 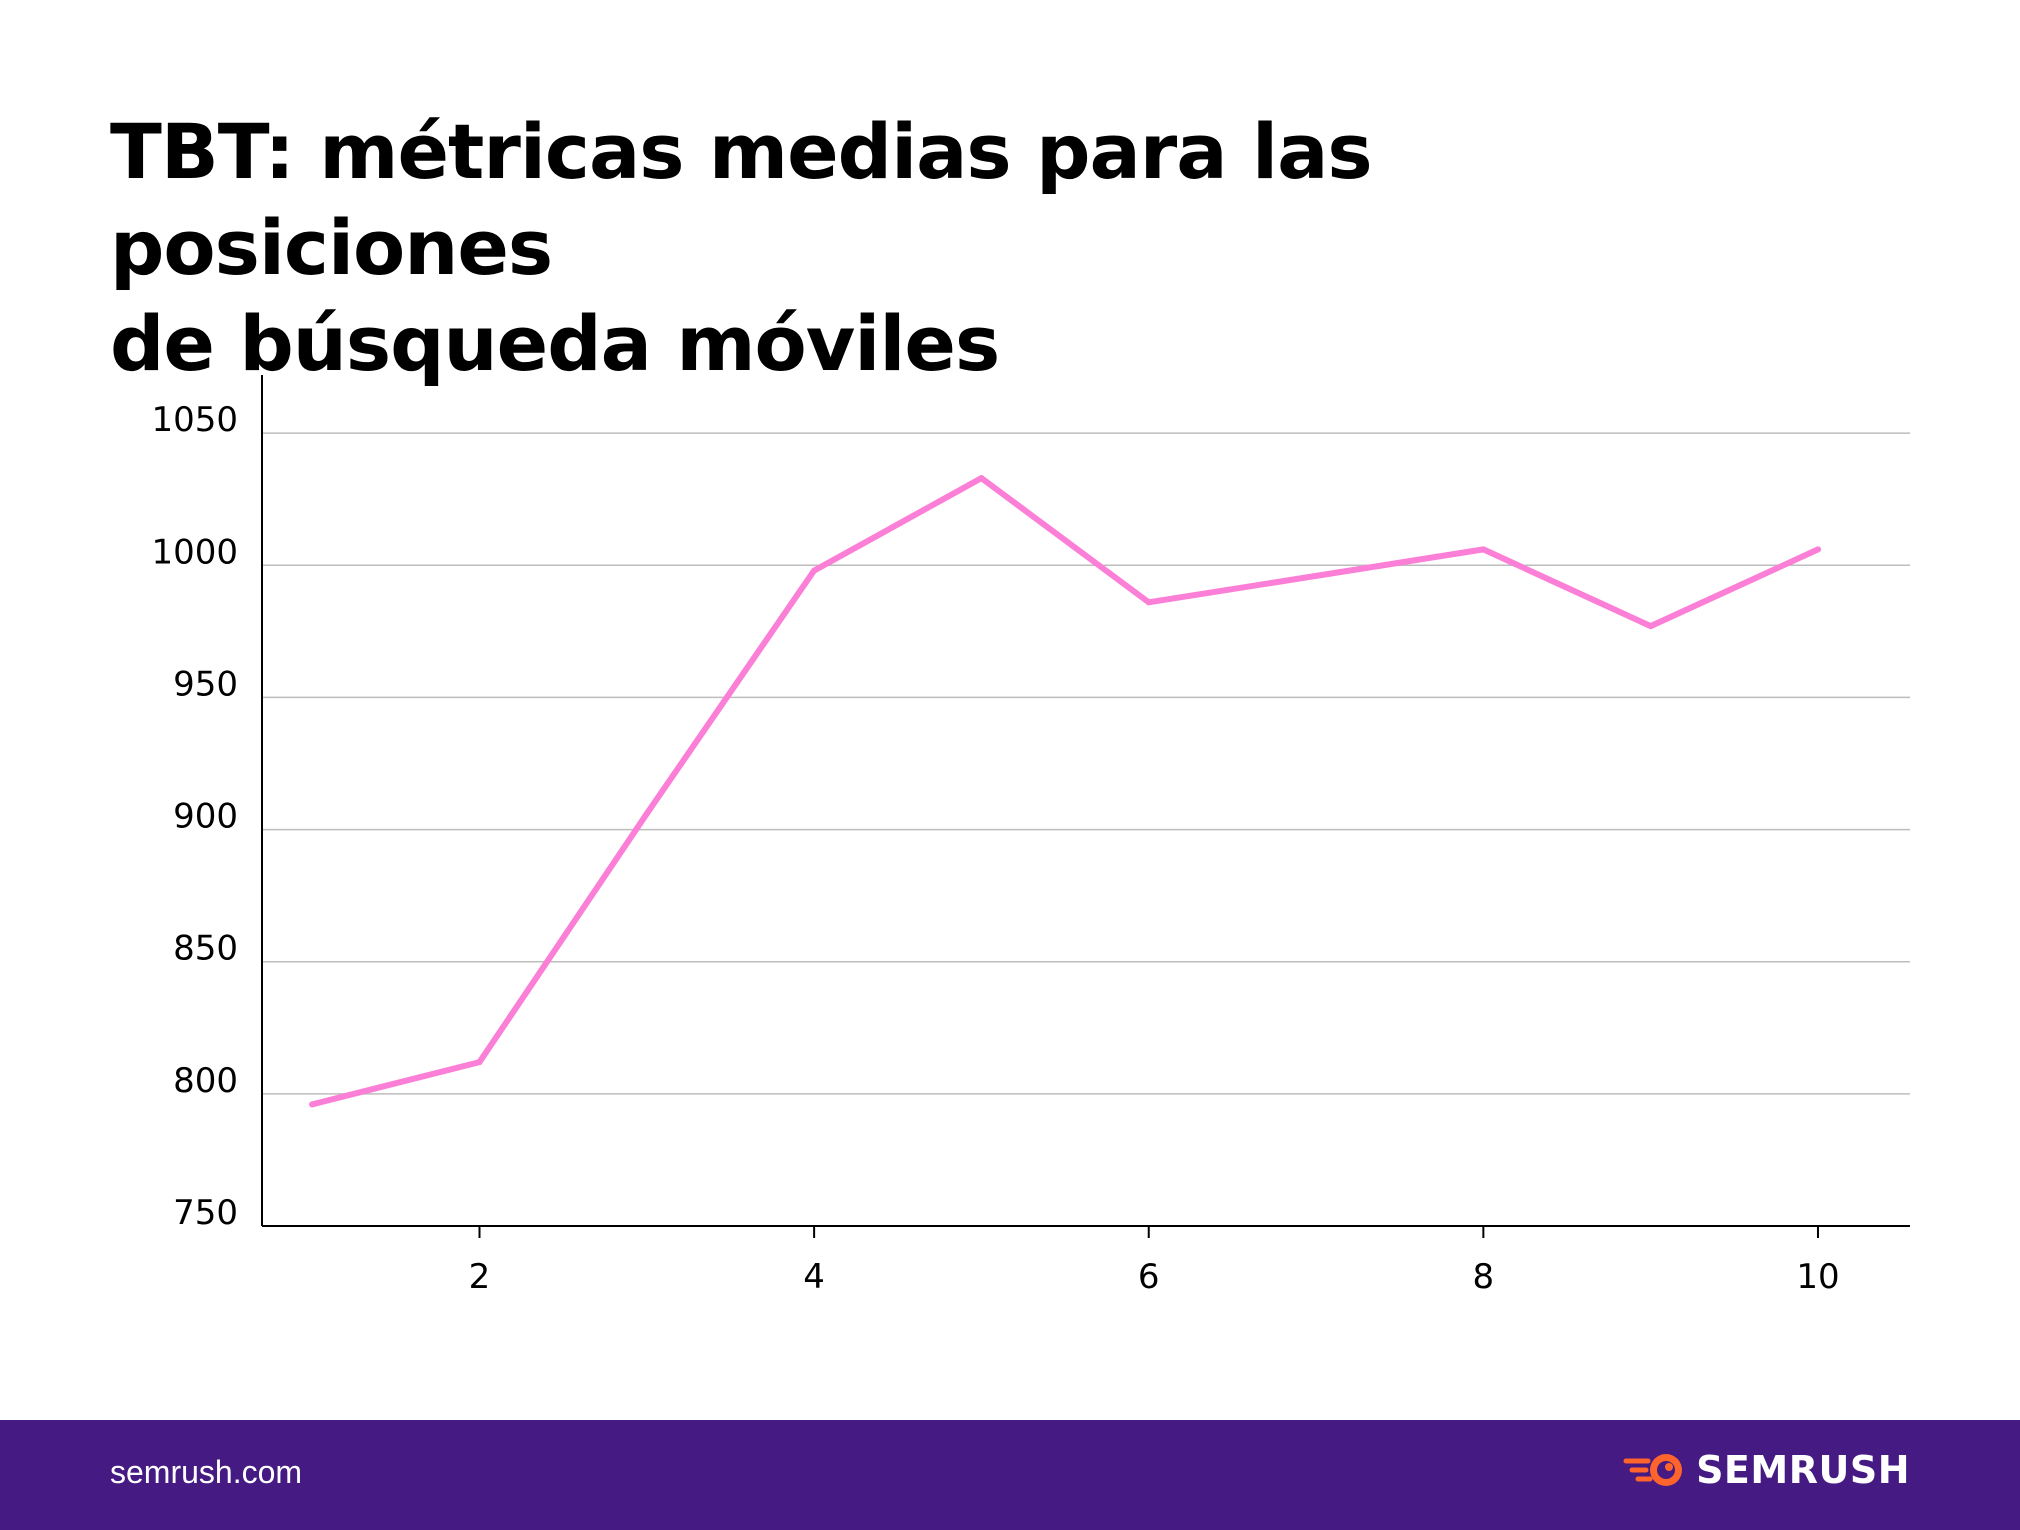 I want to click on brand-logo: SEMRUSH, so click(x=1766, y=1470).